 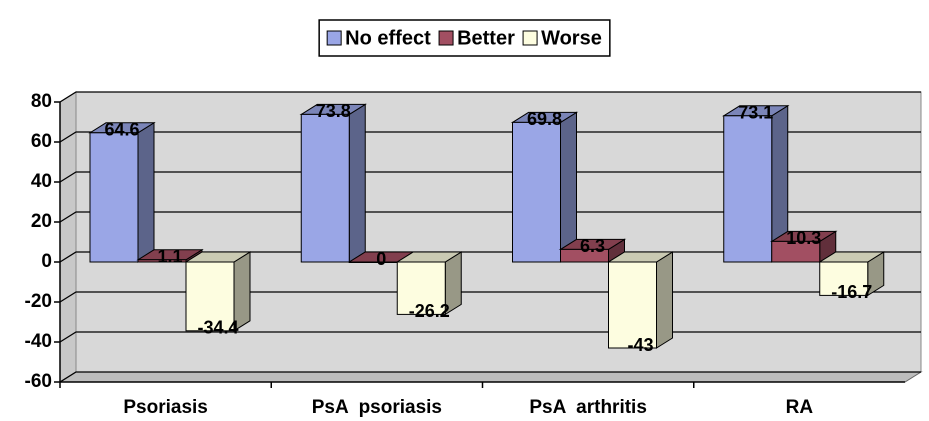 What do you see at coordinates (46, 261) in the screenshot?
I see `y-tick-label: 0` at bounding box center [46, 261].